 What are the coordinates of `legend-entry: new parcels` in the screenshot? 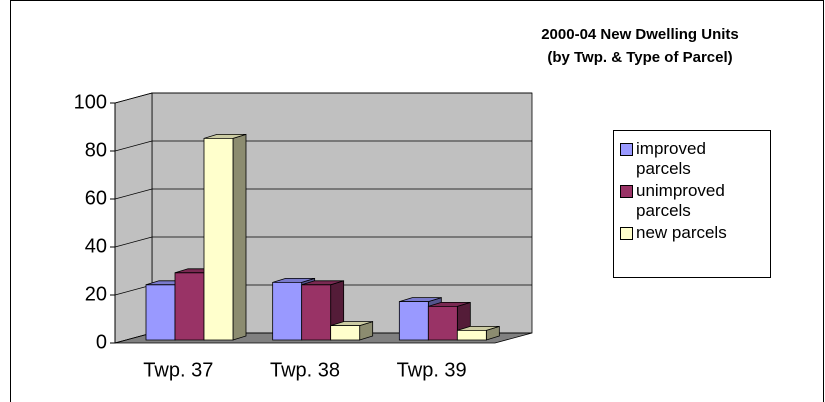 It's located at (692, 233).